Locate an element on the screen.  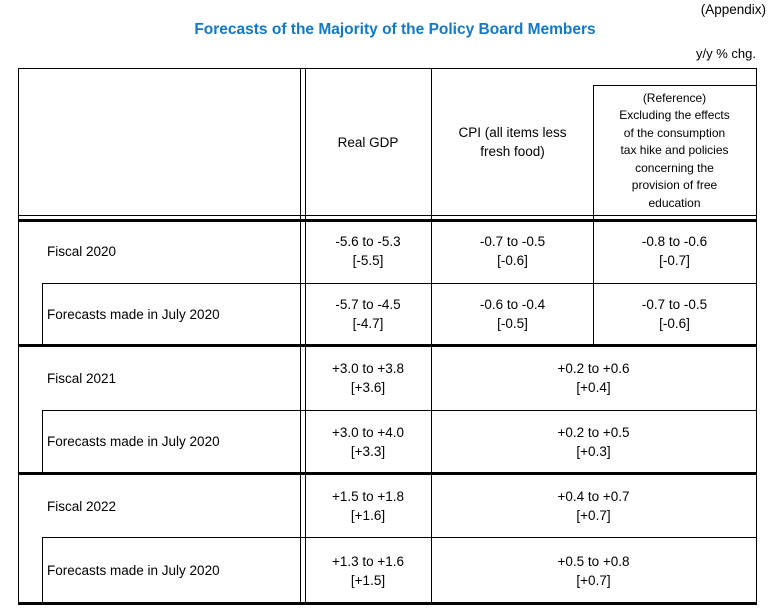
range-value: +3.0 to +4.0 is located at coordinates (368, 432).